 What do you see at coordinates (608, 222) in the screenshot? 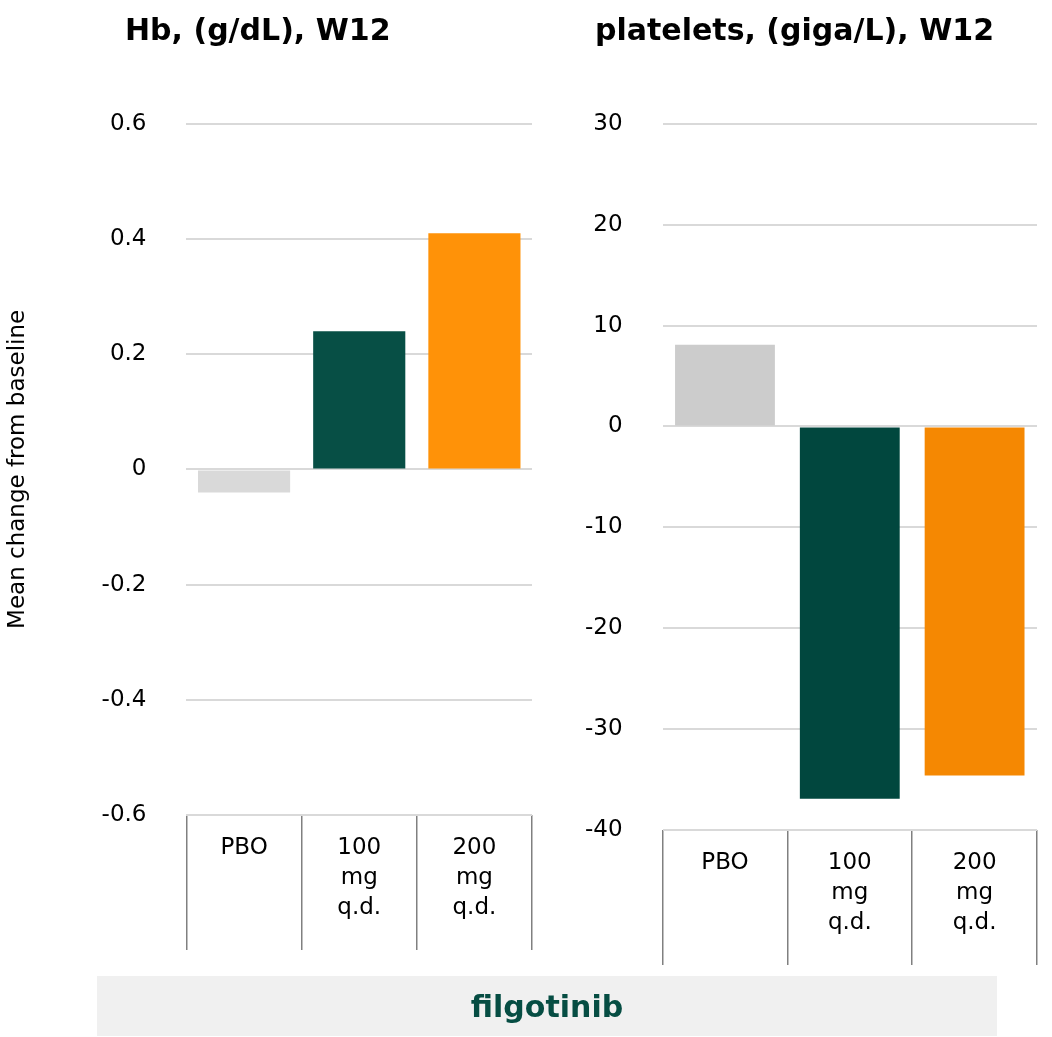
I see `y-tick-label: 20` at bounding box center [608, 222].